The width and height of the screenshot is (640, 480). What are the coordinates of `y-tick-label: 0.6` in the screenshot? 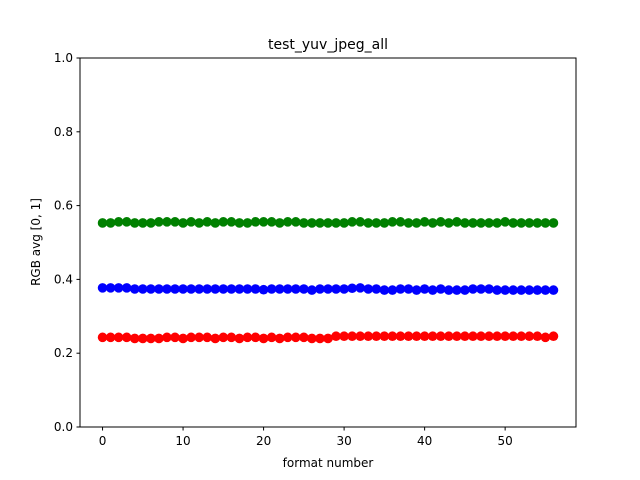 It's located at (63, 206).